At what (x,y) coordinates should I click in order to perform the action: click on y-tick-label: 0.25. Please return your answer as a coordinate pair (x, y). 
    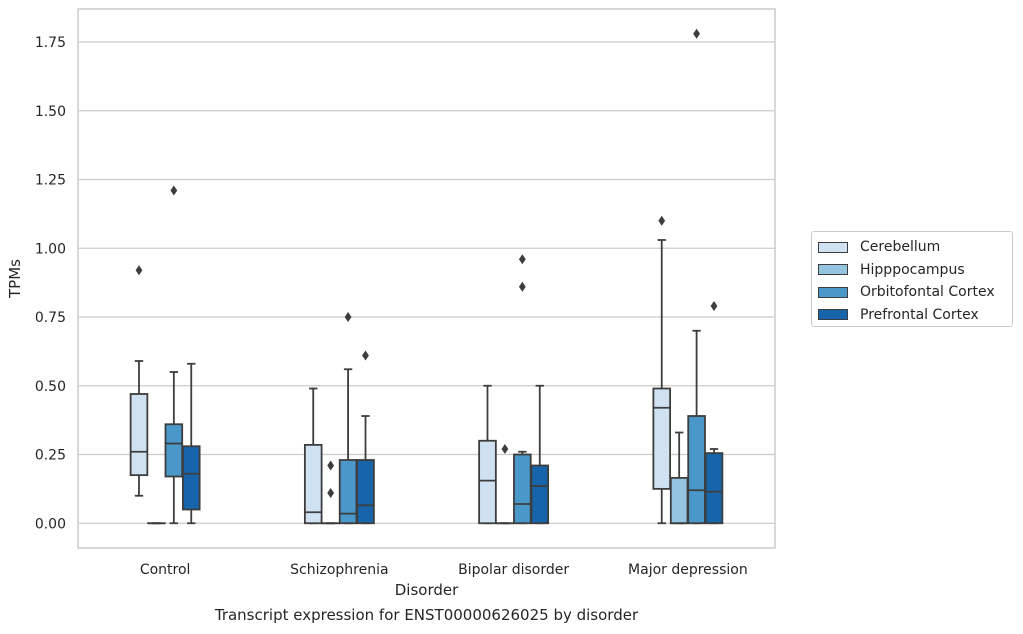
    Looking at the image, I should click on (50, 456).